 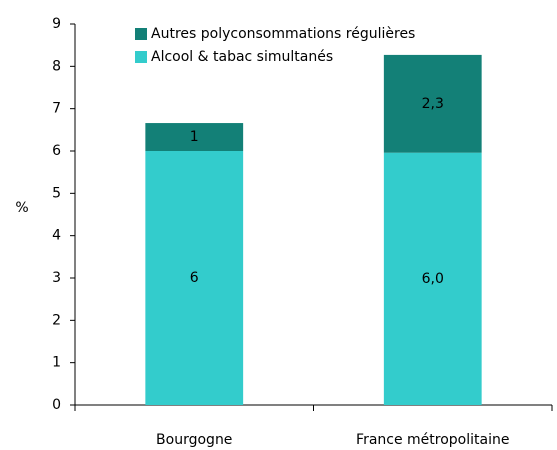 What do you see at coordinates (56, 236) in the screenshot?
I see `y-tick-label: 4` at bounding box center [56, 236].